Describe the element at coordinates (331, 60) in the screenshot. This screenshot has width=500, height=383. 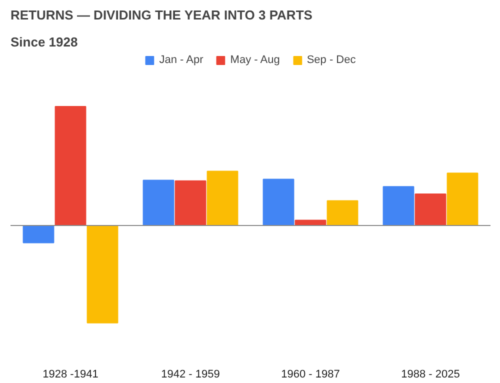
I see `legend-label: Sep - Dec` at that location.